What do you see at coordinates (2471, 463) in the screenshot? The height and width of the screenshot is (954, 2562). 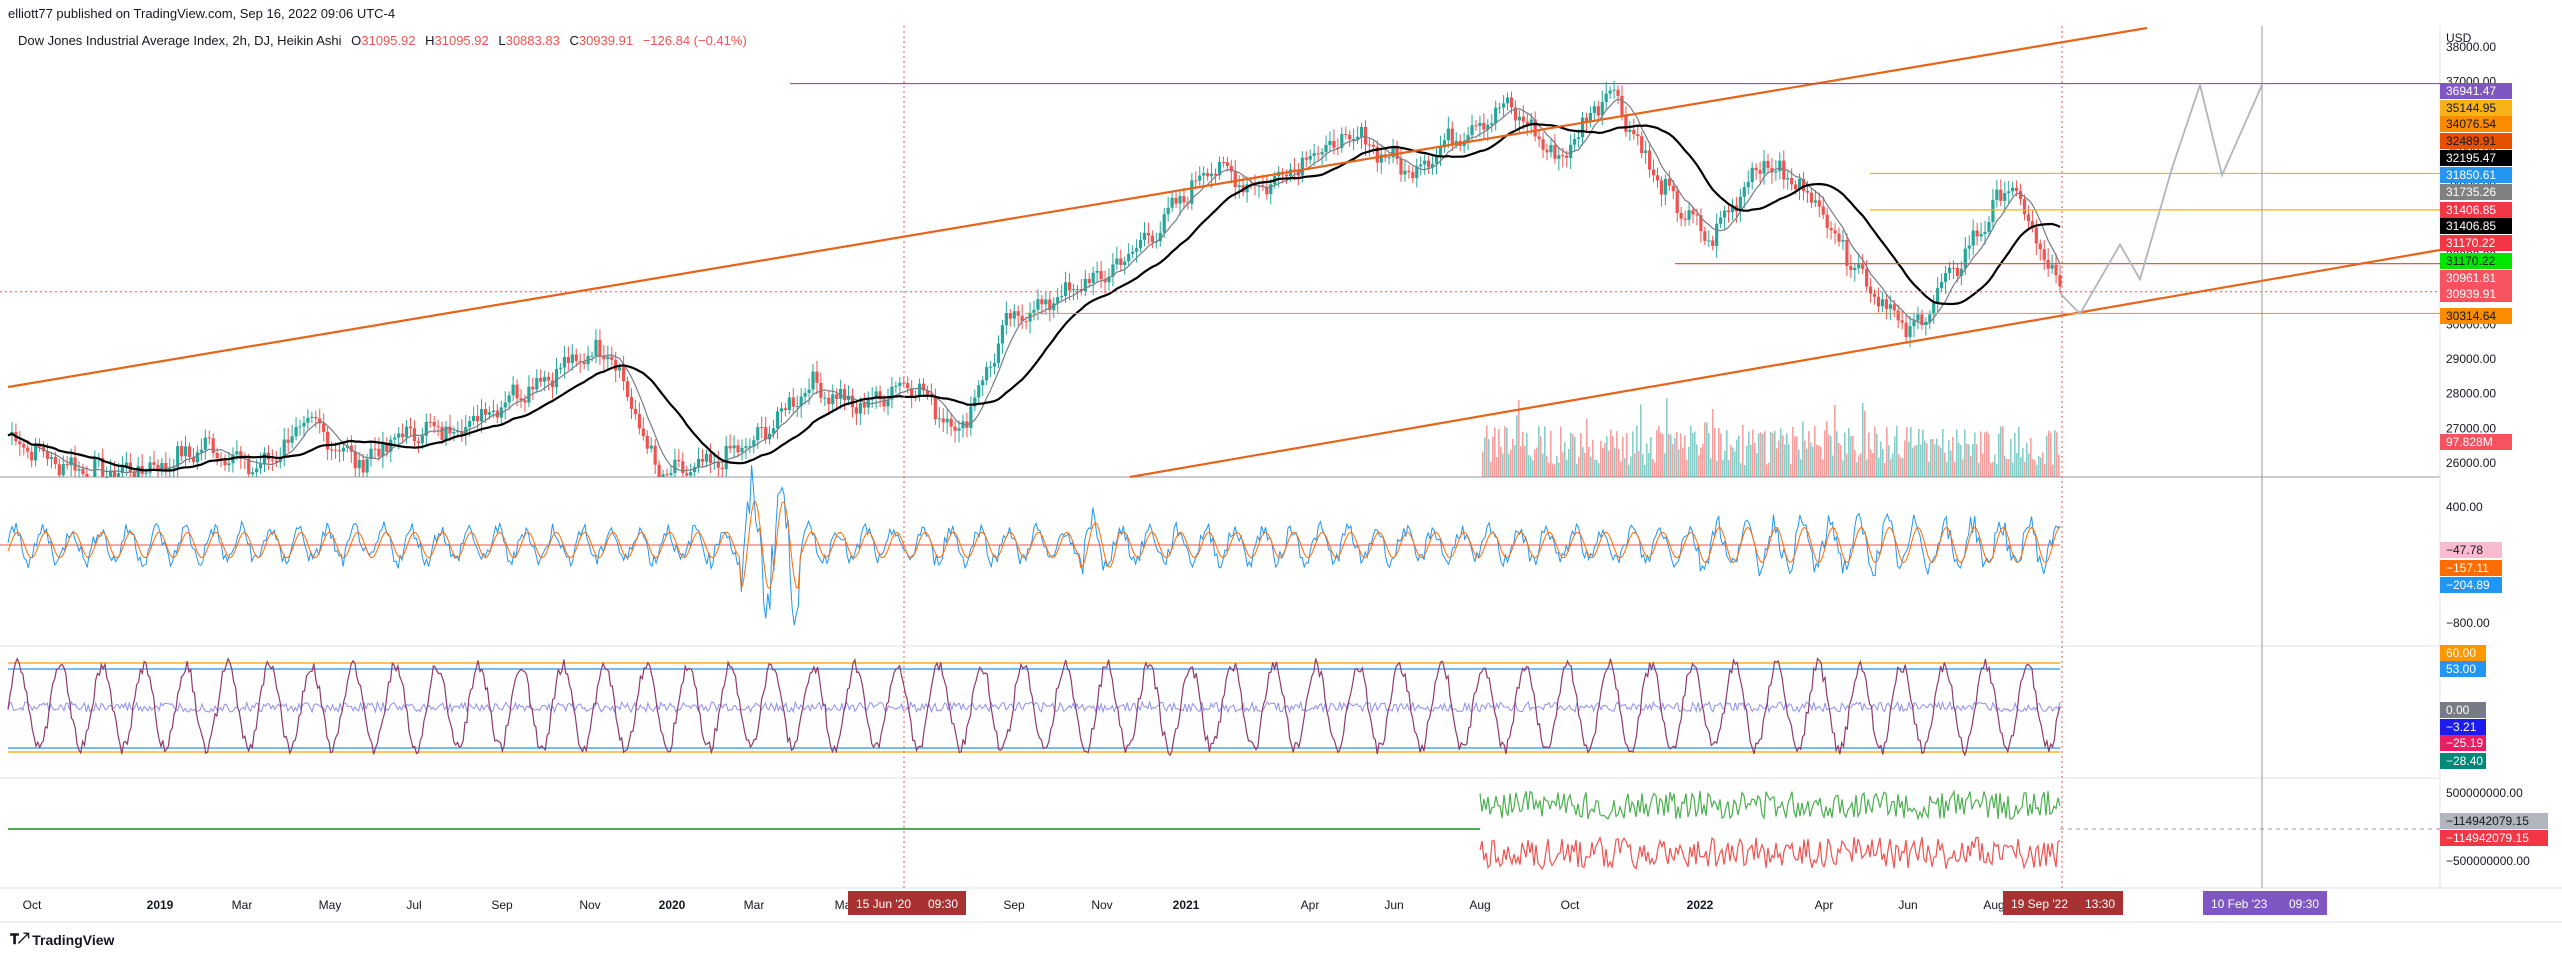 I see `price-tick: 26000.00` at bounding box center [2471, 463].